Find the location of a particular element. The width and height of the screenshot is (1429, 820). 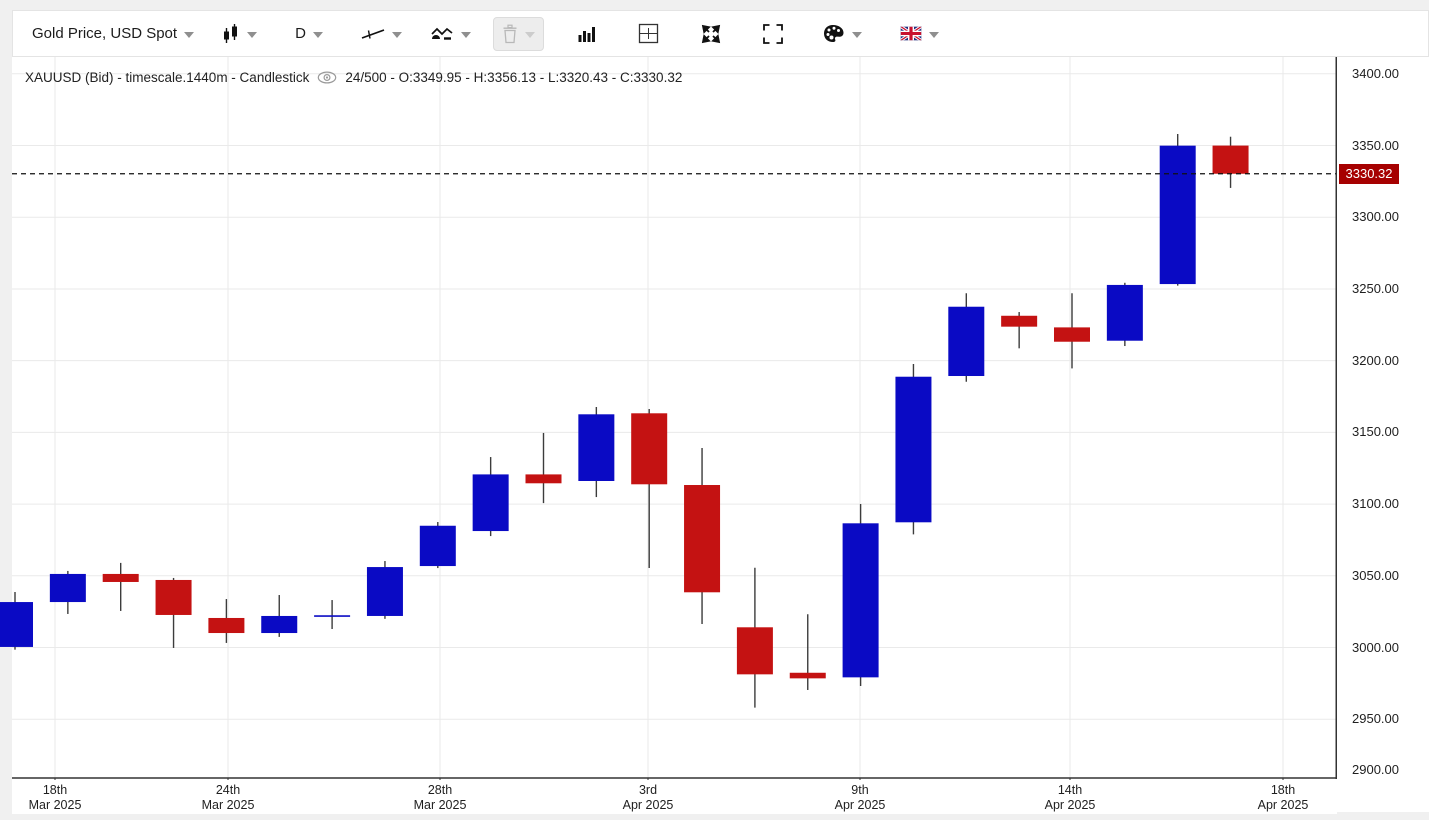

y-axis-label: 2950.00 is located at coordinates (1375, 719).